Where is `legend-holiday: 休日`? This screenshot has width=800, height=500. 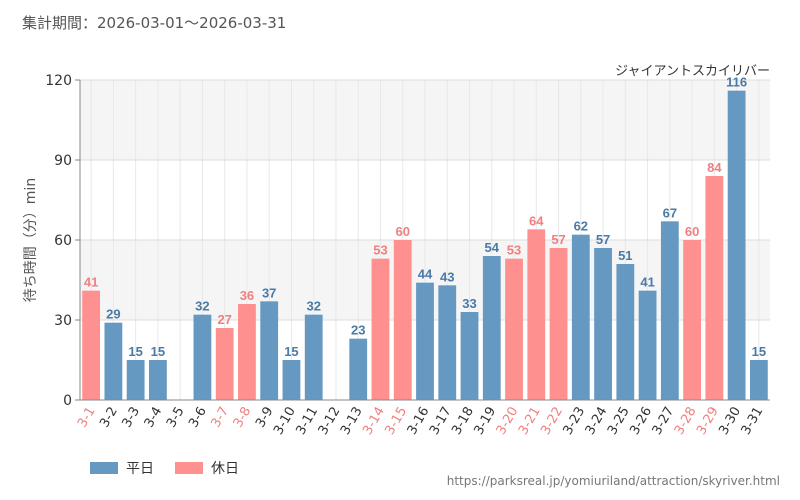 legend-holiday: 休日 is located at coordinates (207, 468).